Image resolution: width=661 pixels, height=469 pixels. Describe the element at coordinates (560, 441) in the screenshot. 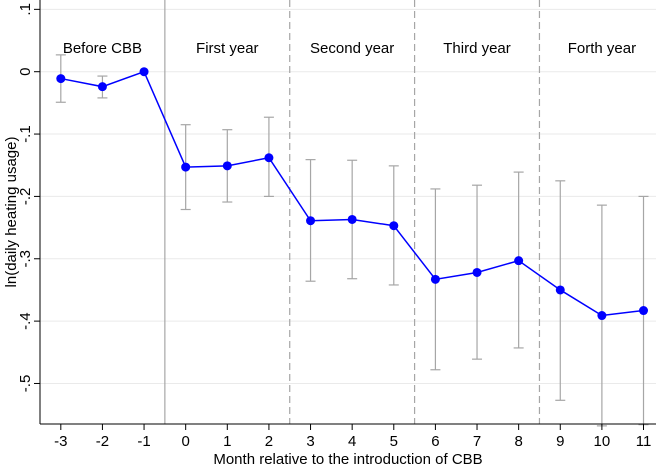

I see `x-tick-label-12: 9` at that location.